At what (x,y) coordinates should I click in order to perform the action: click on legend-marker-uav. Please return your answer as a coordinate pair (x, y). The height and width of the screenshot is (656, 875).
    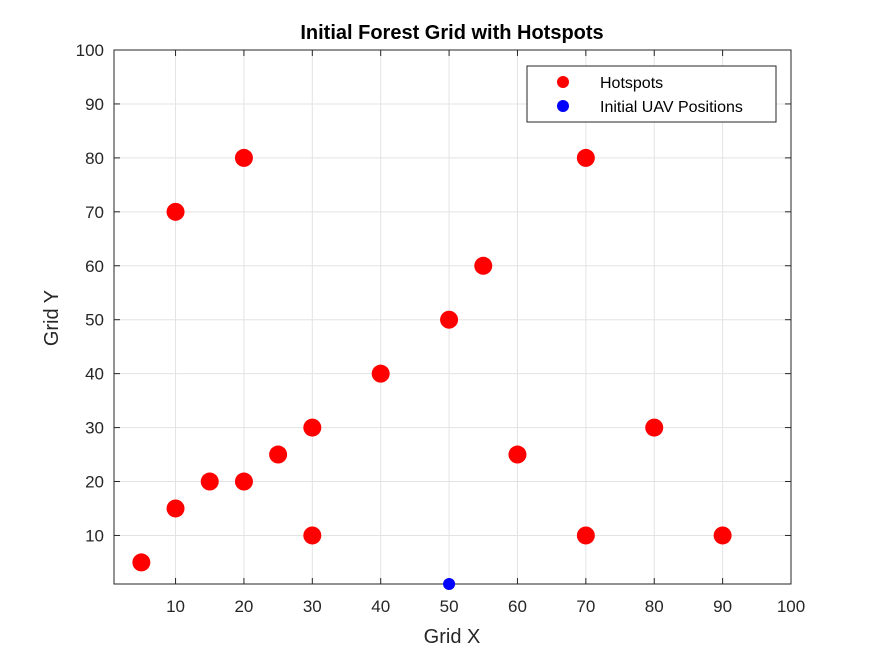
    Looking at the image, I should click on (563, 106).